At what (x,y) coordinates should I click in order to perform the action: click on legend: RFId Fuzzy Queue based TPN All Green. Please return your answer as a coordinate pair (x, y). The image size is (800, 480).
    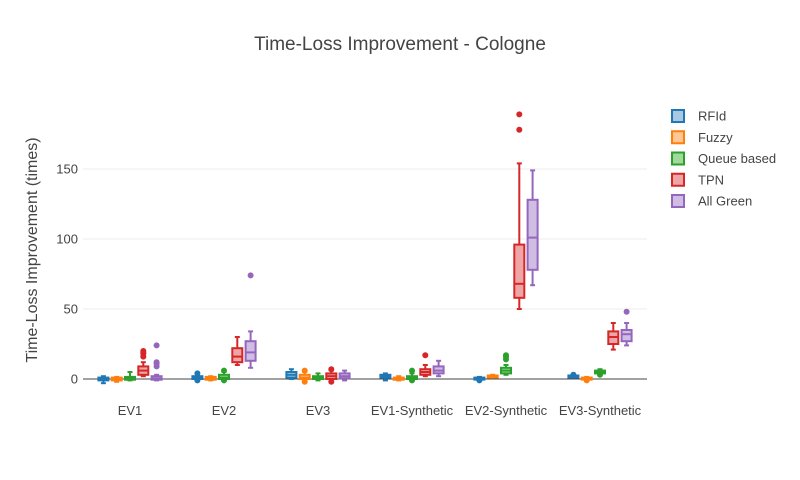
    Looking at the image, I should click on (723, 159).